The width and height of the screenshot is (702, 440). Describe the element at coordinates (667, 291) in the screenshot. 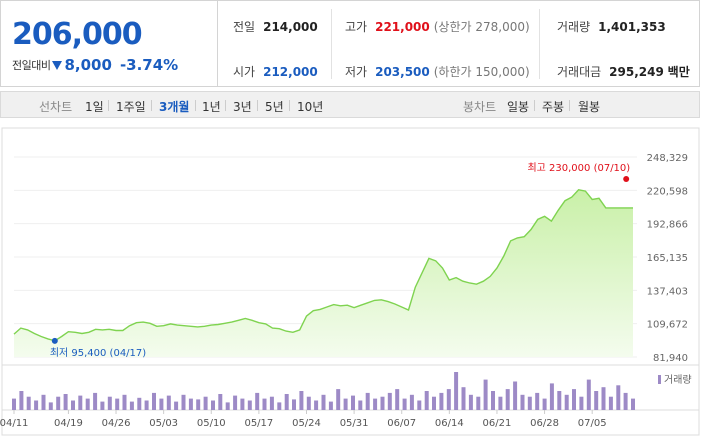

I see `y-tick-label: 137,403` at that location.